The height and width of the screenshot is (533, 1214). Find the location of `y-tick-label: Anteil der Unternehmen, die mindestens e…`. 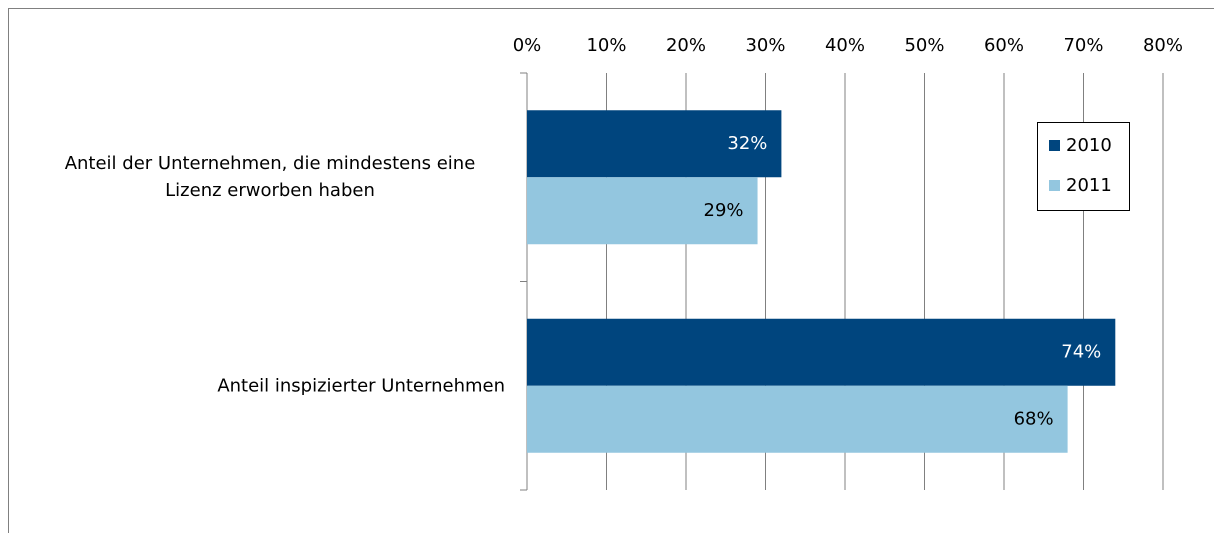

y-tick-label: Anteil der Unternehmen, die mindestens e… is located at coordinates (270, 177).